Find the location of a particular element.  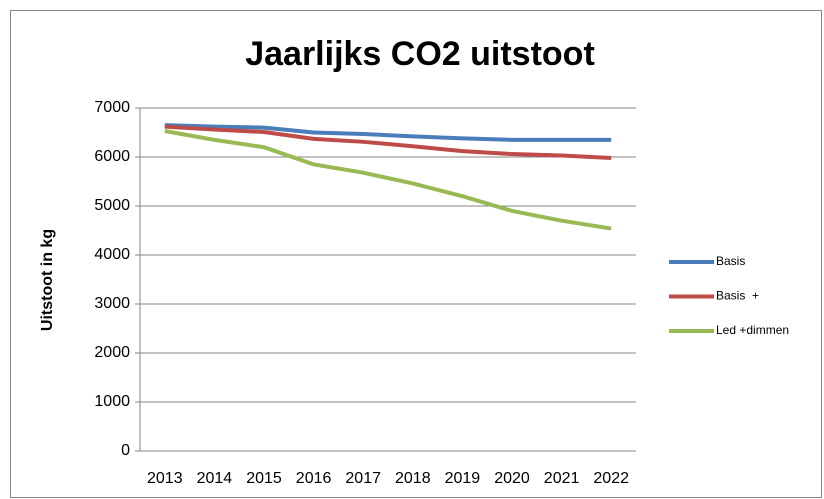

legend-label: Led +dimmen is located at coordinates (752, 330).